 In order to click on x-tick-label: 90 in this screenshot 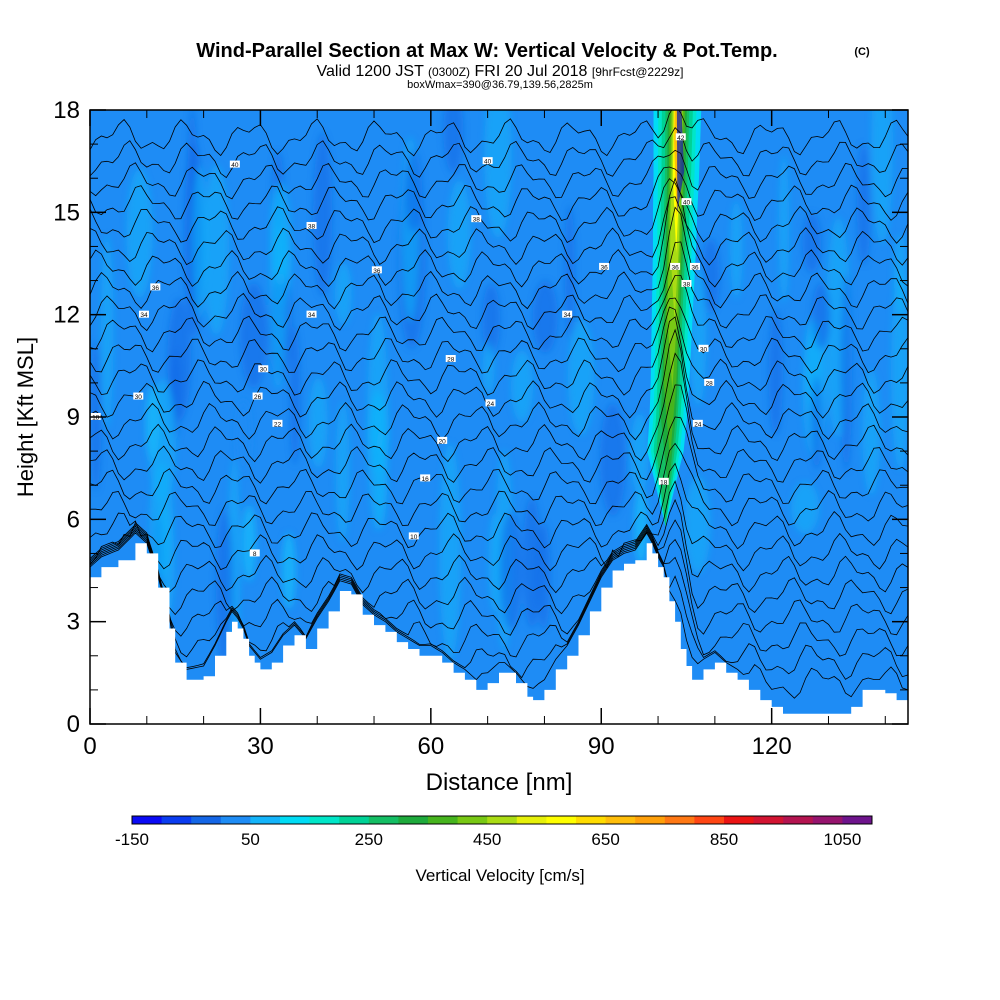, I will do `click(601, 746)`.